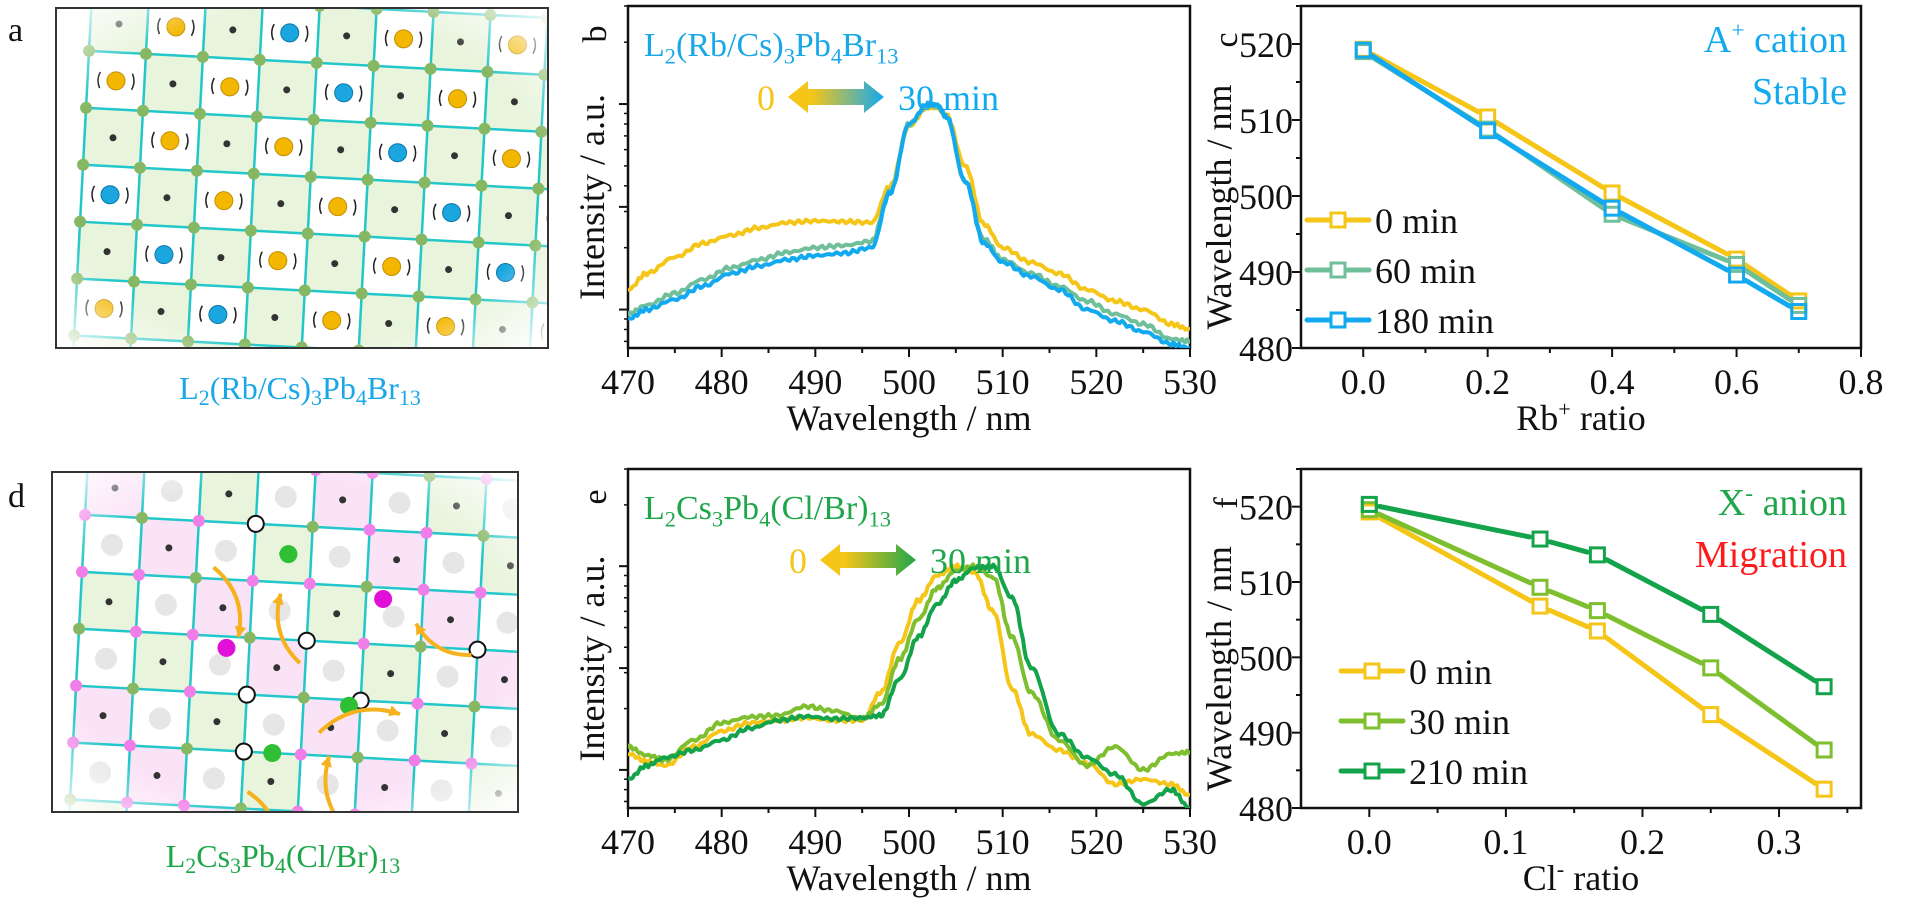 Image resolution: width=1920 pixels, height=921 pixels. What do you see at coordinates (302, 178) in the screenshot?
I see `edge-fade` at bounding box center [302, 178].